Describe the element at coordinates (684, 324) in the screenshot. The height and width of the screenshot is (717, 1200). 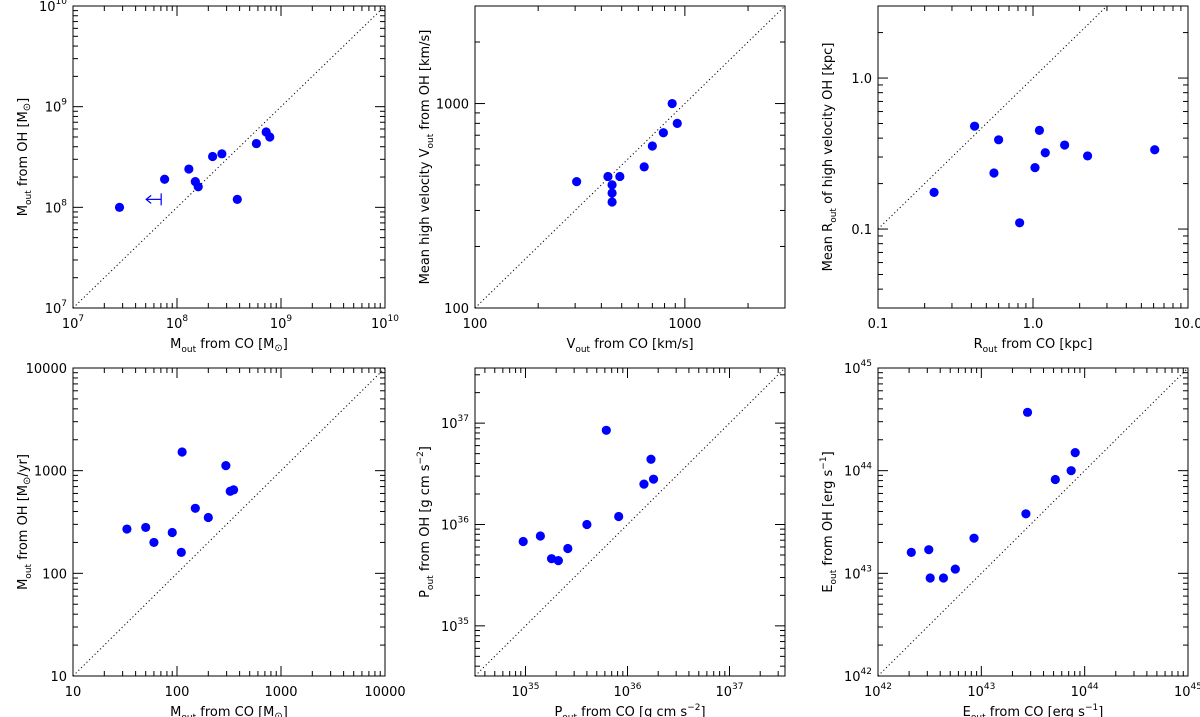
I see `x-tick-label: 1000` at that location.